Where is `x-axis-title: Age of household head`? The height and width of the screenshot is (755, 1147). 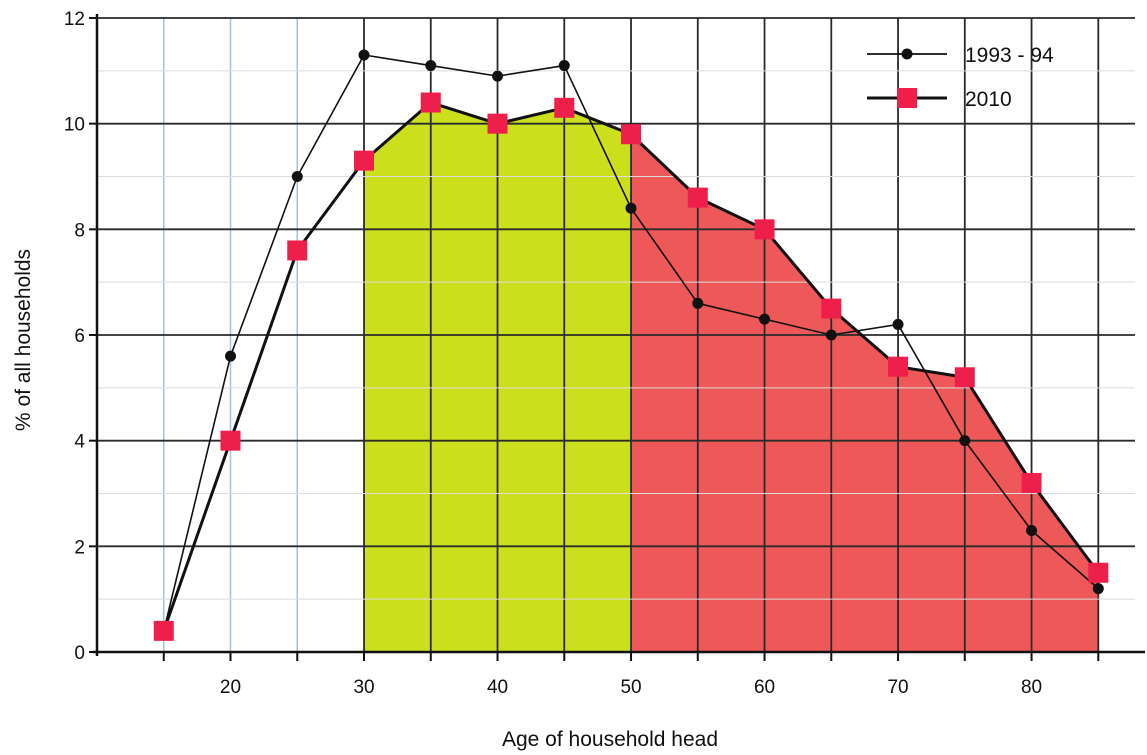
x-axis-title: Age of household head is located at coordinates (610, 739).